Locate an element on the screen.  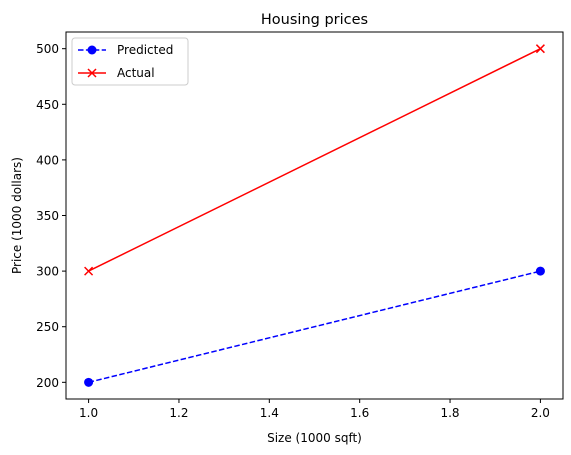
y-axis-ticks: 200 250 300 350 400 450 500 is located at coordinates (51, 216).